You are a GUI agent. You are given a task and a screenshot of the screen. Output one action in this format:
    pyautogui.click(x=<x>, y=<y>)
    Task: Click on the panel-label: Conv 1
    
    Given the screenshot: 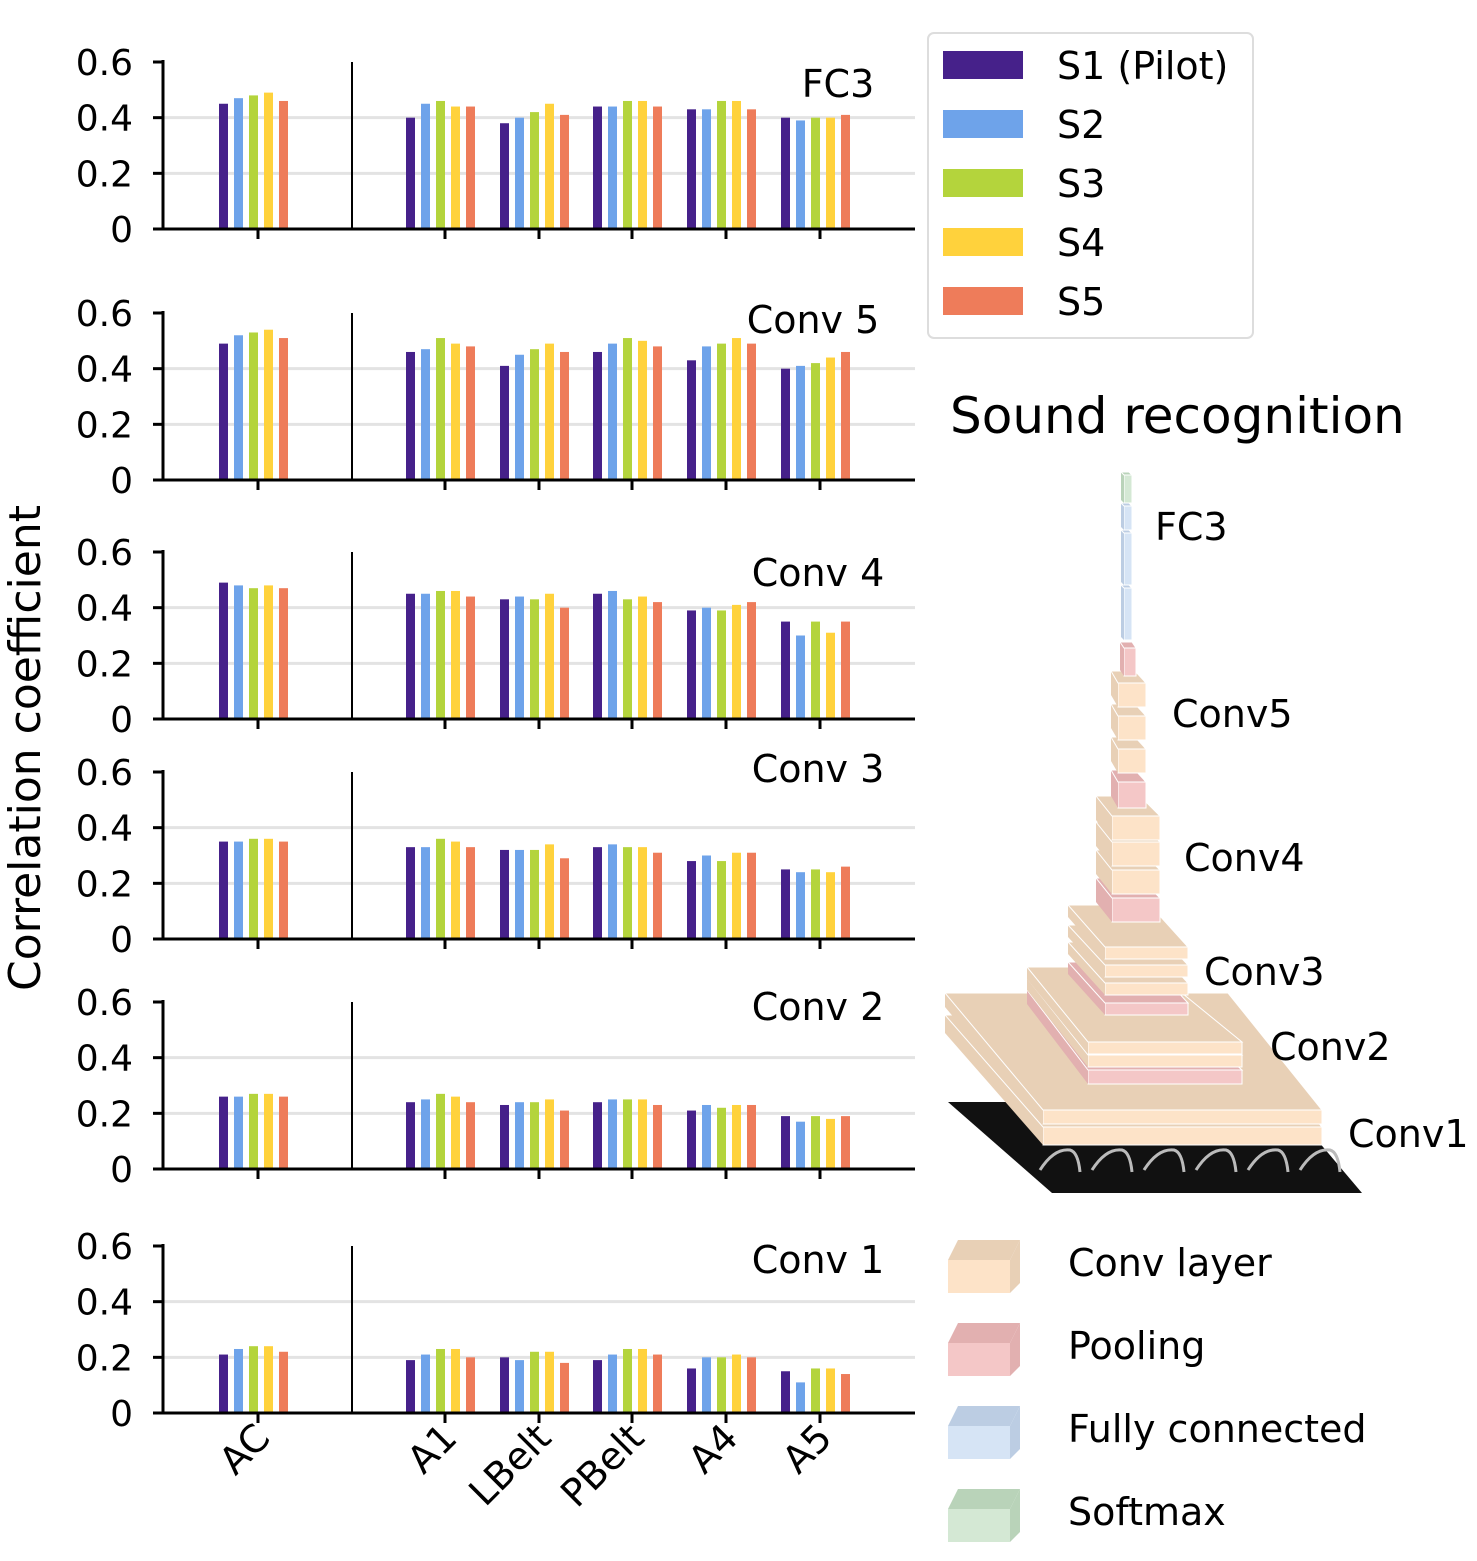 What is the action you would take?
    pyautogui.click(x=818, y=1260)
    